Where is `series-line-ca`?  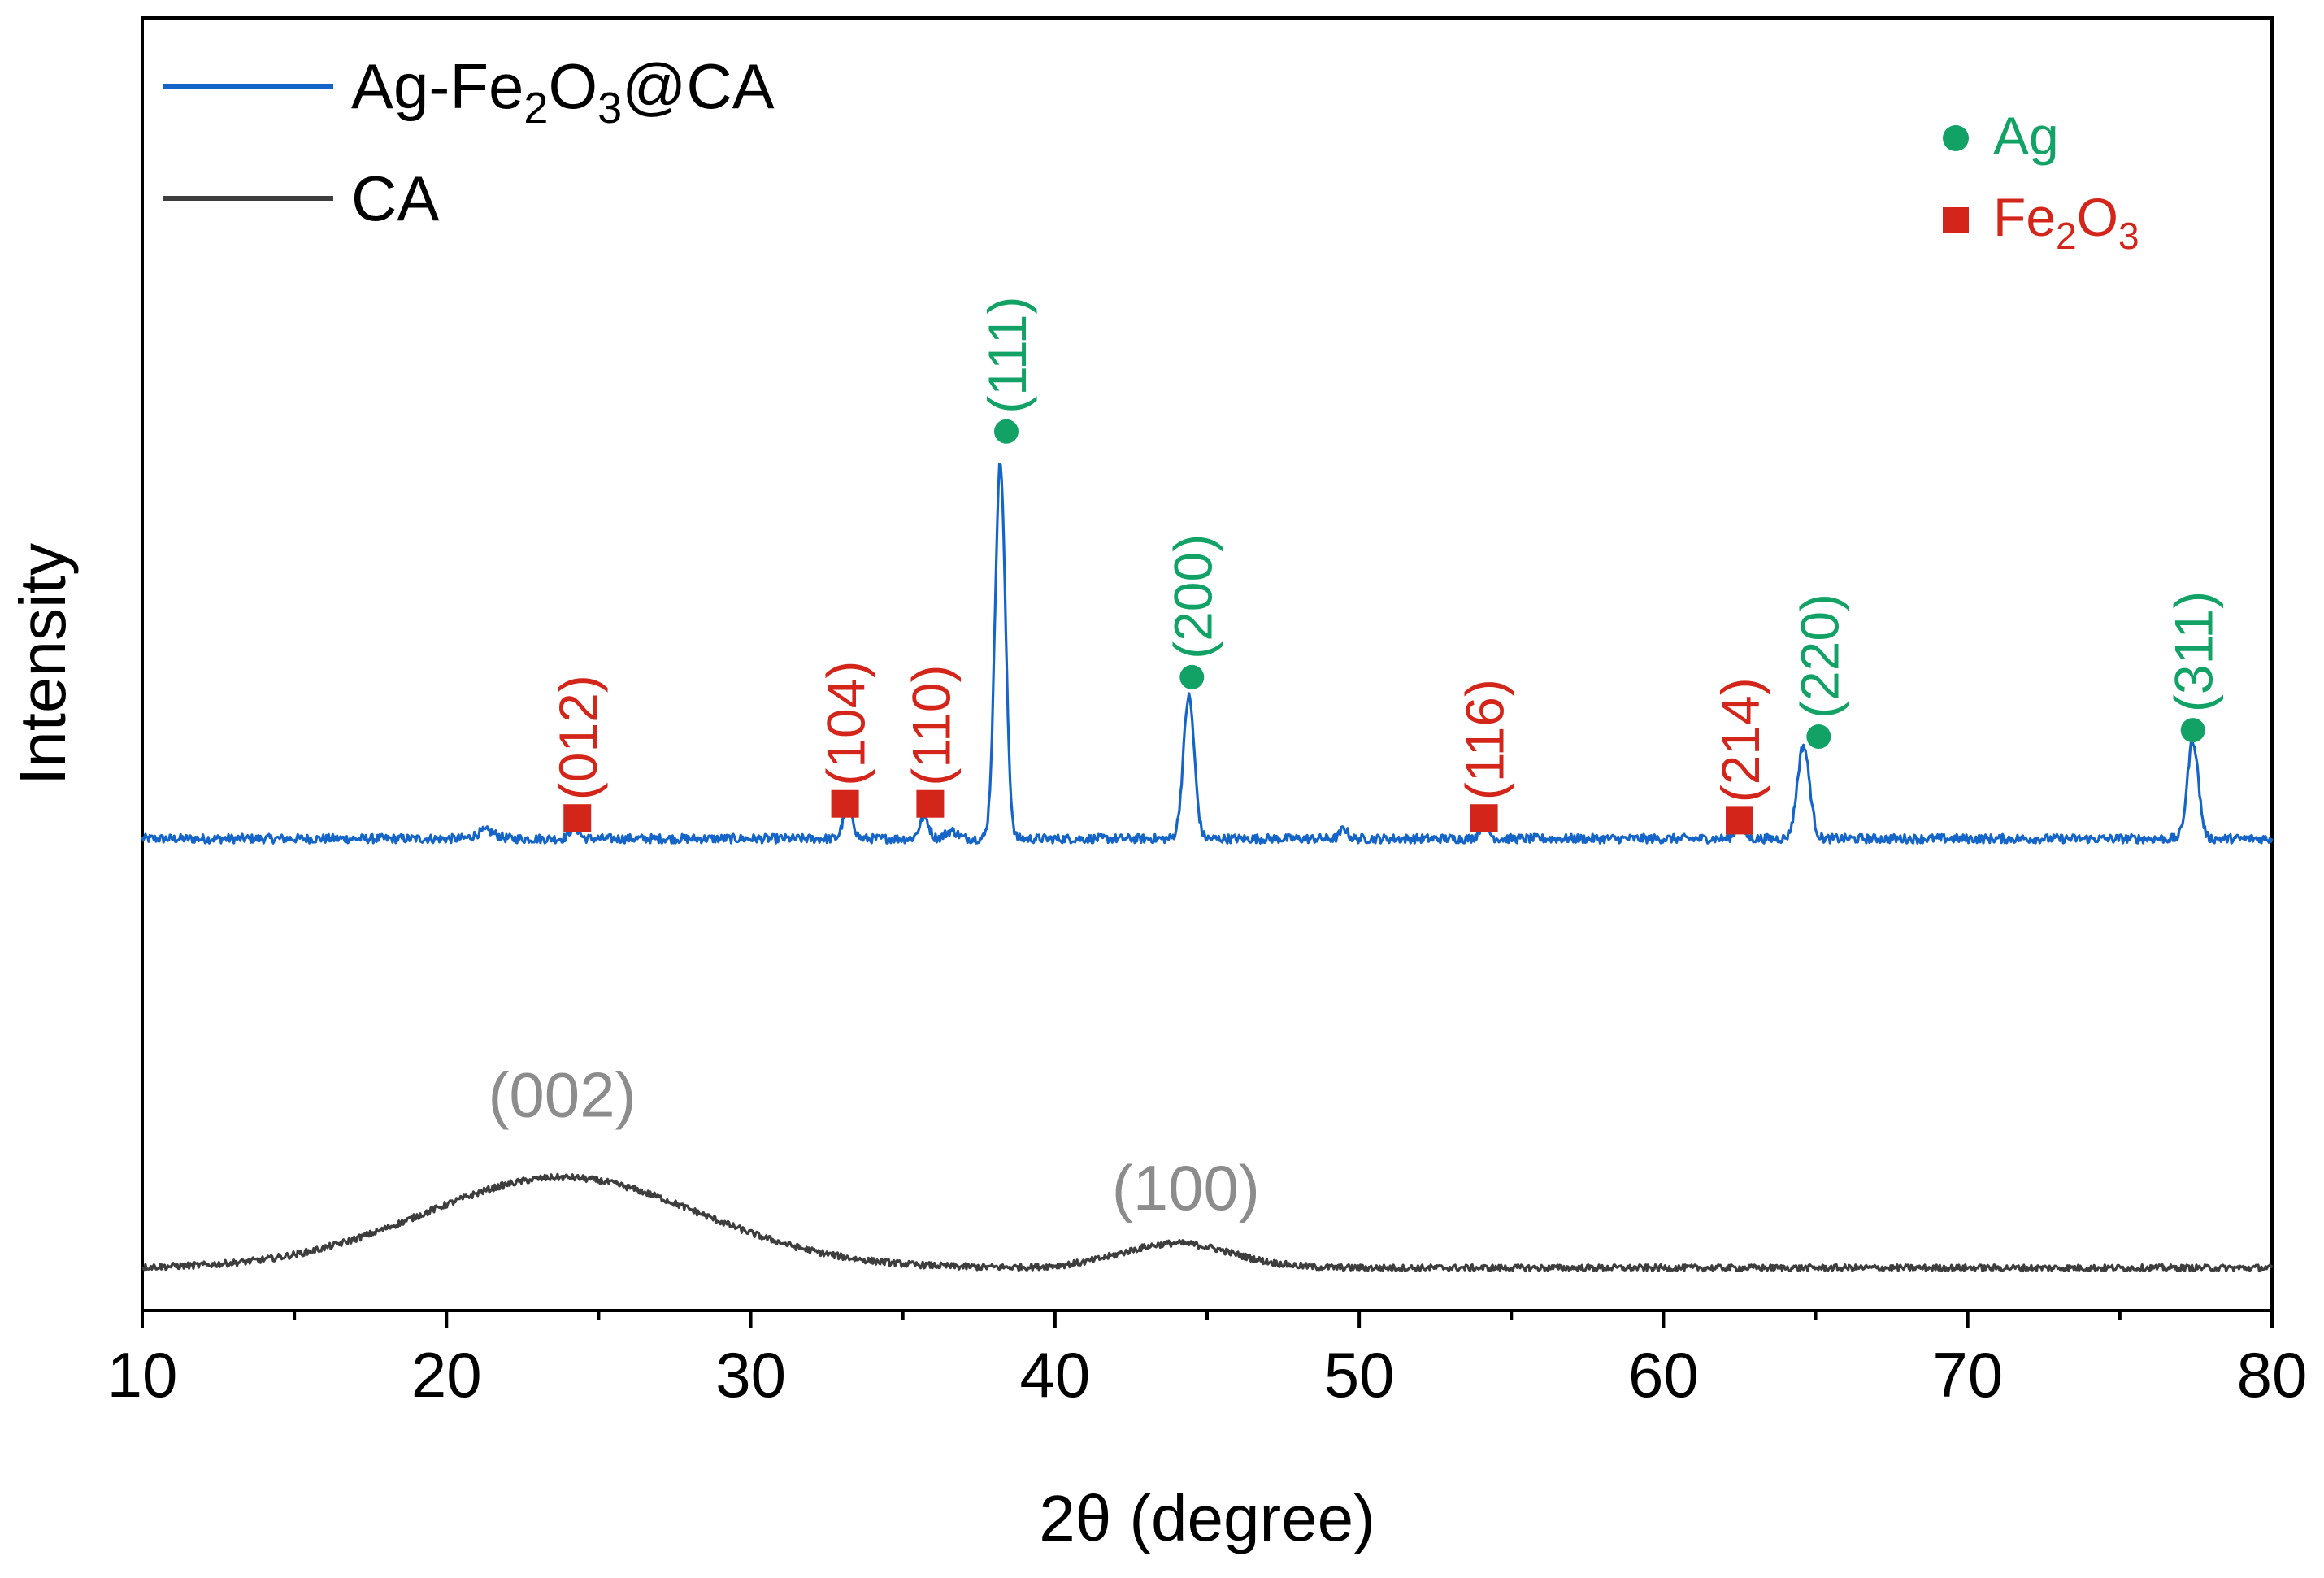
series-line-ca is located at coordinates (1207, 1222).